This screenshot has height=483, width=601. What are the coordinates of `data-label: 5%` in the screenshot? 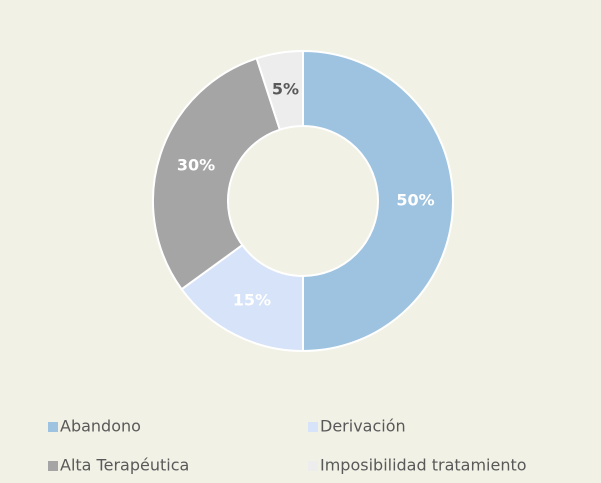 It's located at (285, 88).